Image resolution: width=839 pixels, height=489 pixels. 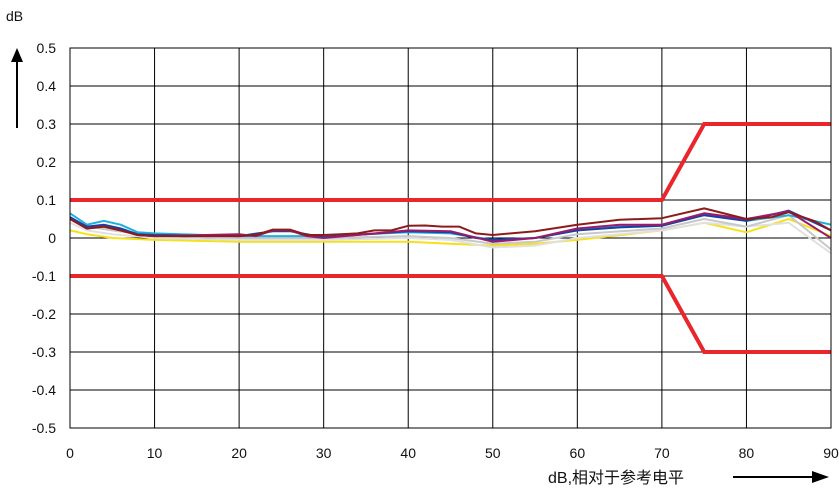 What do you see at coordinates (52, 238) in the screenshot?
I see `y-tick-label: 0` at bounding box center [52, 238].